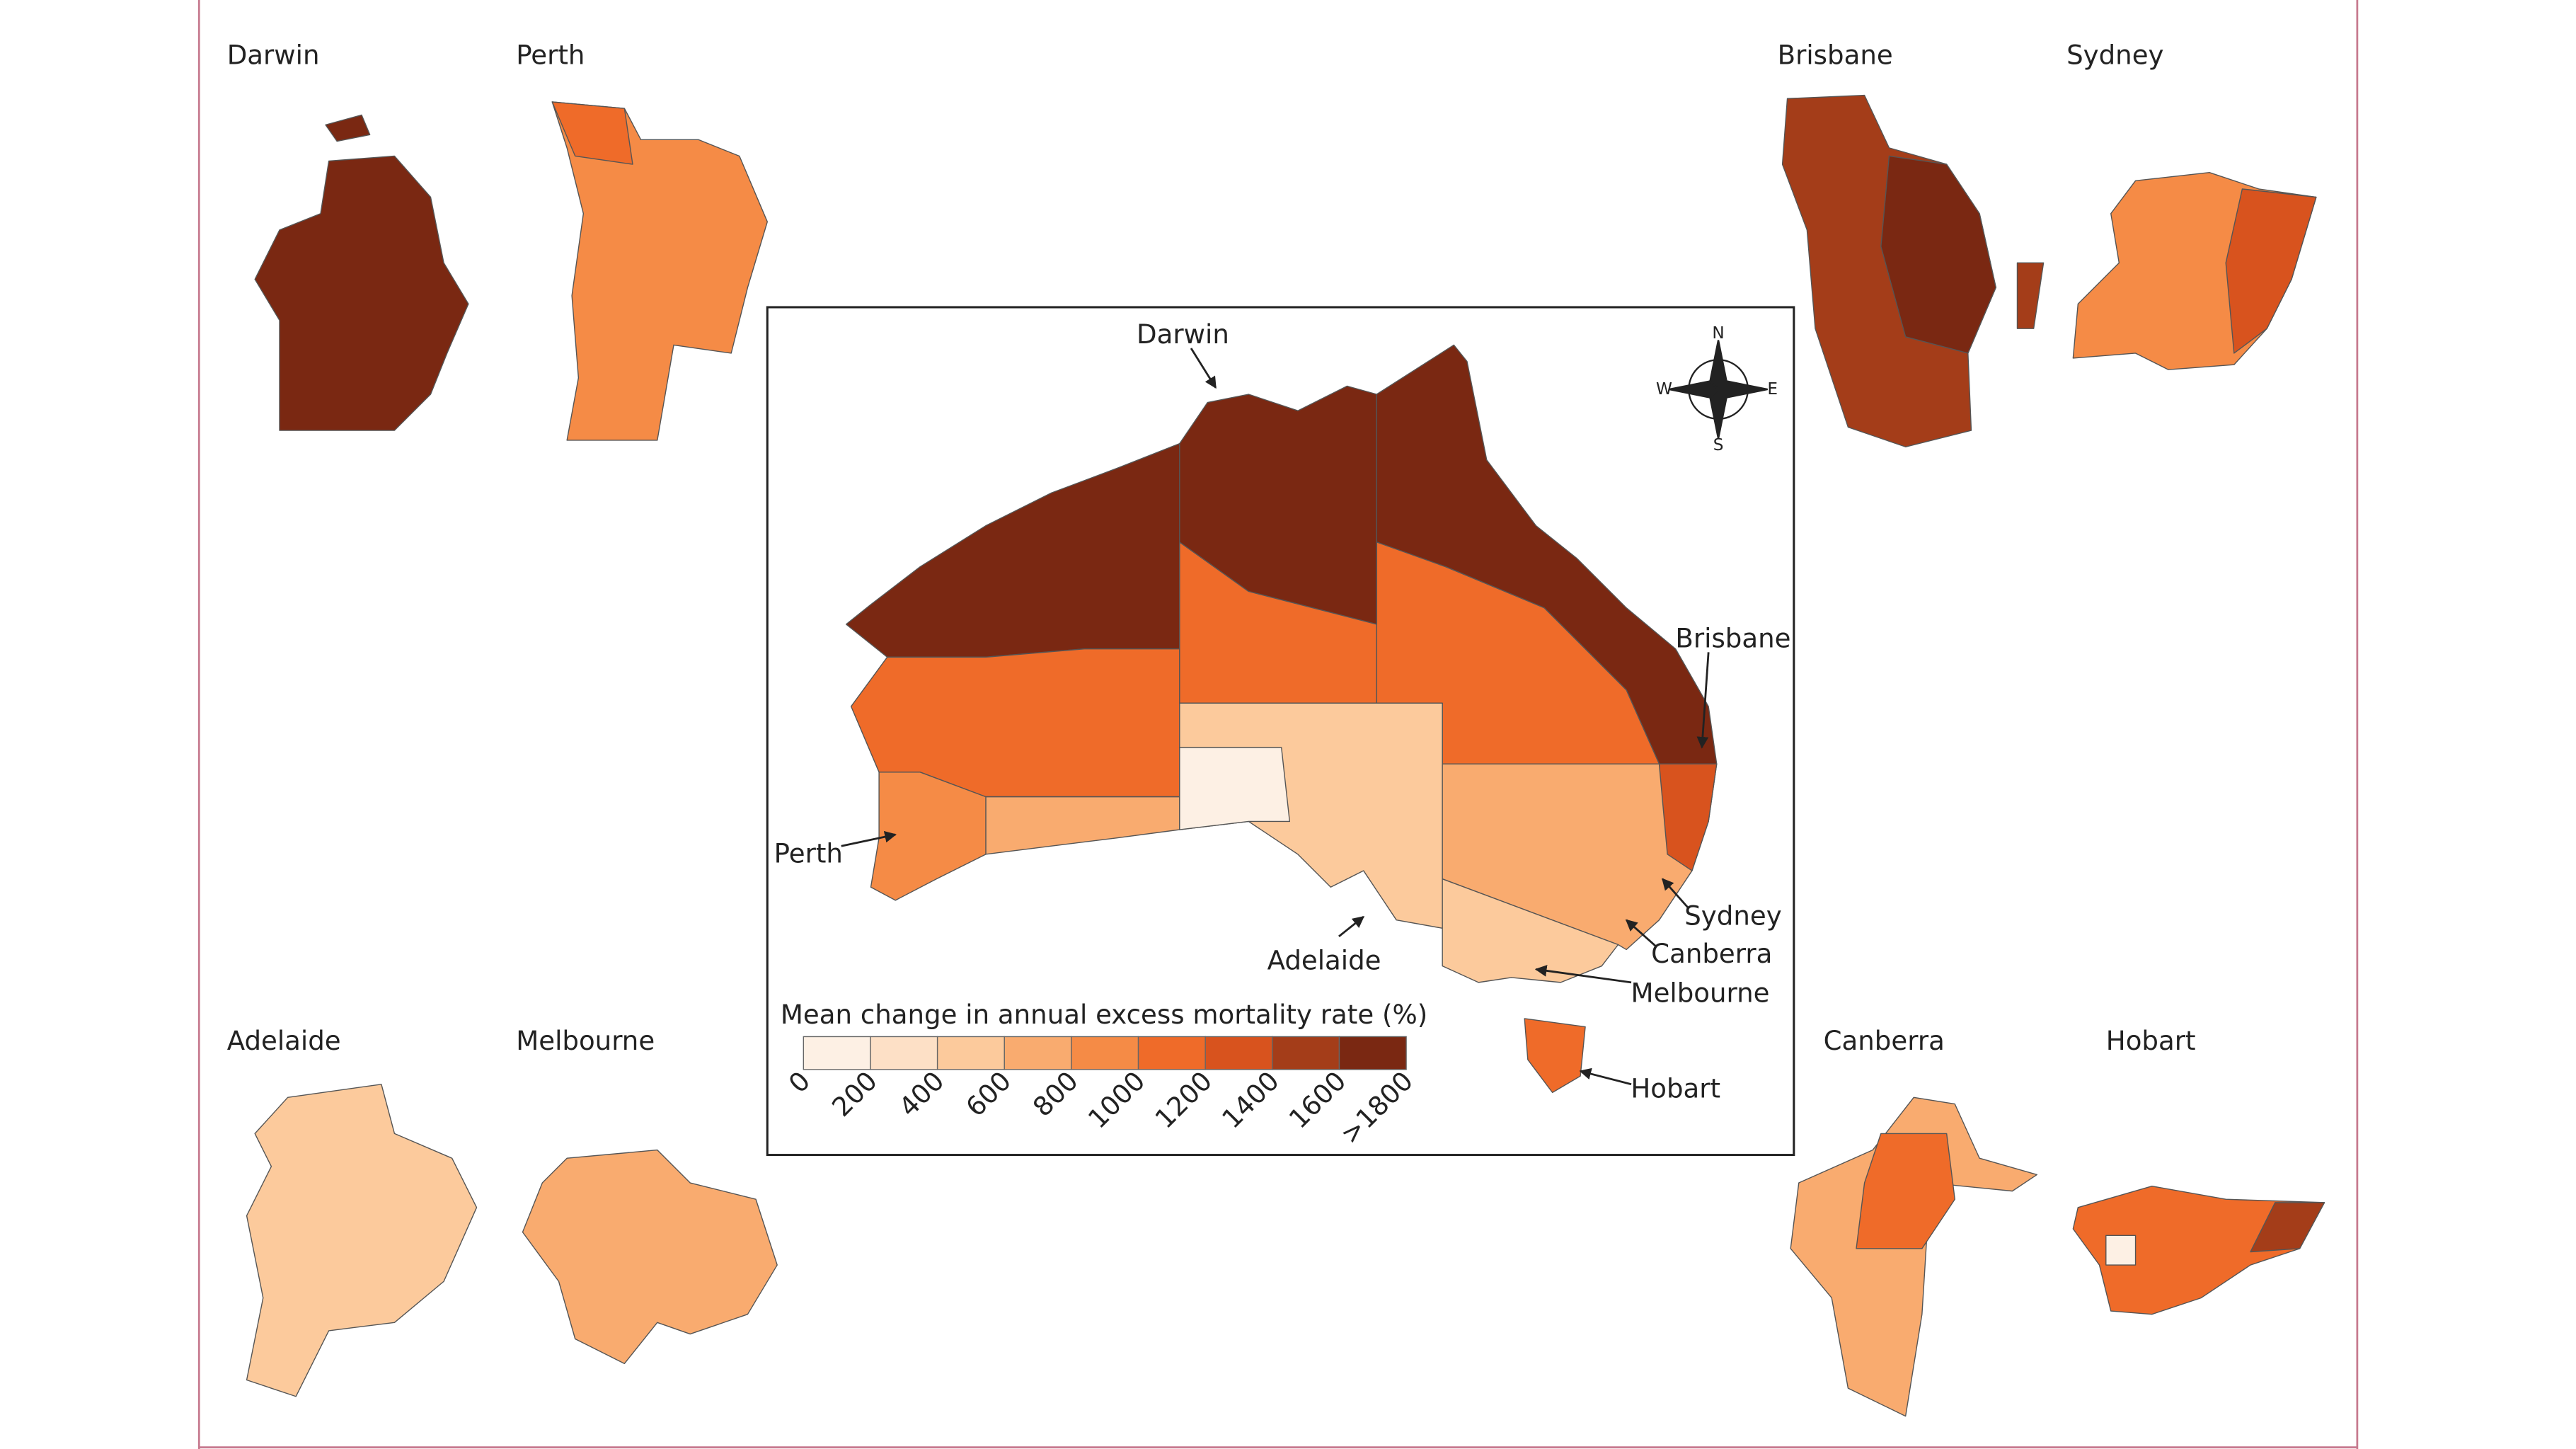 Image resolution: width=2576 pixels, height=1449 pixels. Describe the element at coordinates (2199, 1250) in the screenshot. I see `inset-hobart` at that location.